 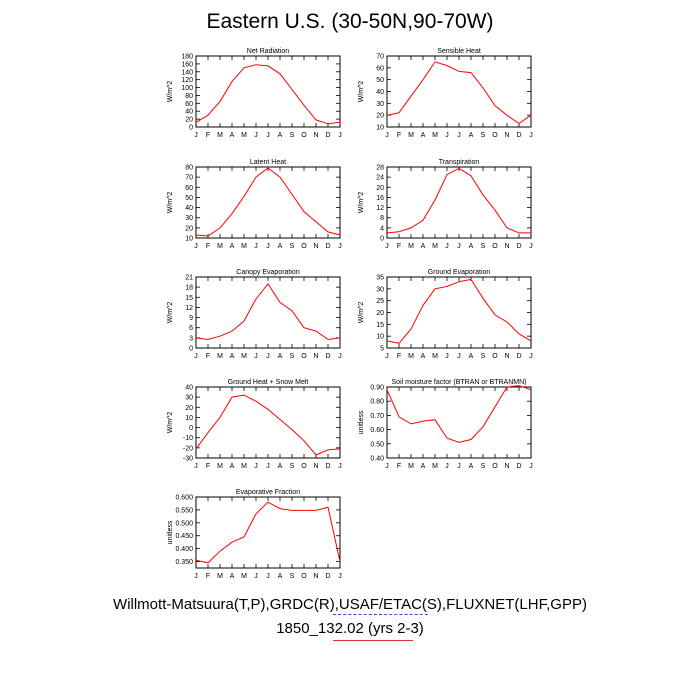 I want to click on y-tick-label: 6, so click(x=191, y=328).